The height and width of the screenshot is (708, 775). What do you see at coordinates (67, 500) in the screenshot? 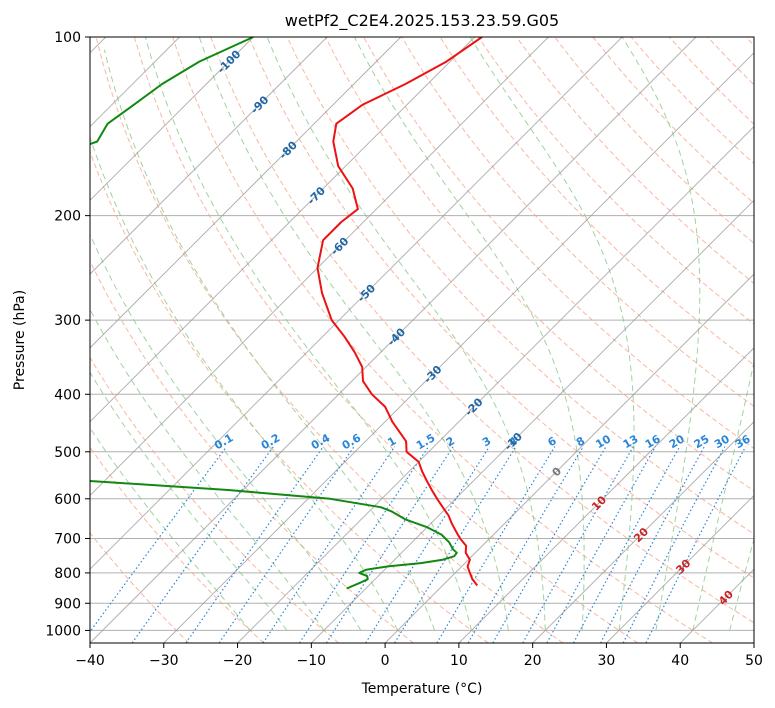
I see `y-tick-label: 600` at bounding box center [67, 500].